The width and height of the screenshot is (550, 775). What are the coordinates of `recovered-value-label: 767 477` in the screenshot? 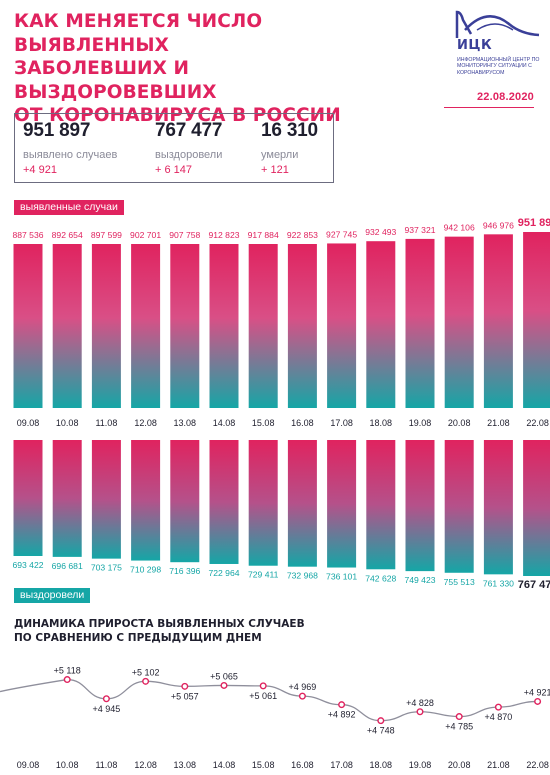 It's located at (534, 584).